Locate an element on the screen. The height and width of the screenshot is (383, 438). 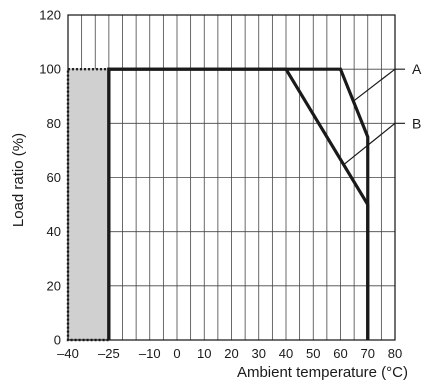
y-tick-label: 100 is located at coordinates (50, 69).